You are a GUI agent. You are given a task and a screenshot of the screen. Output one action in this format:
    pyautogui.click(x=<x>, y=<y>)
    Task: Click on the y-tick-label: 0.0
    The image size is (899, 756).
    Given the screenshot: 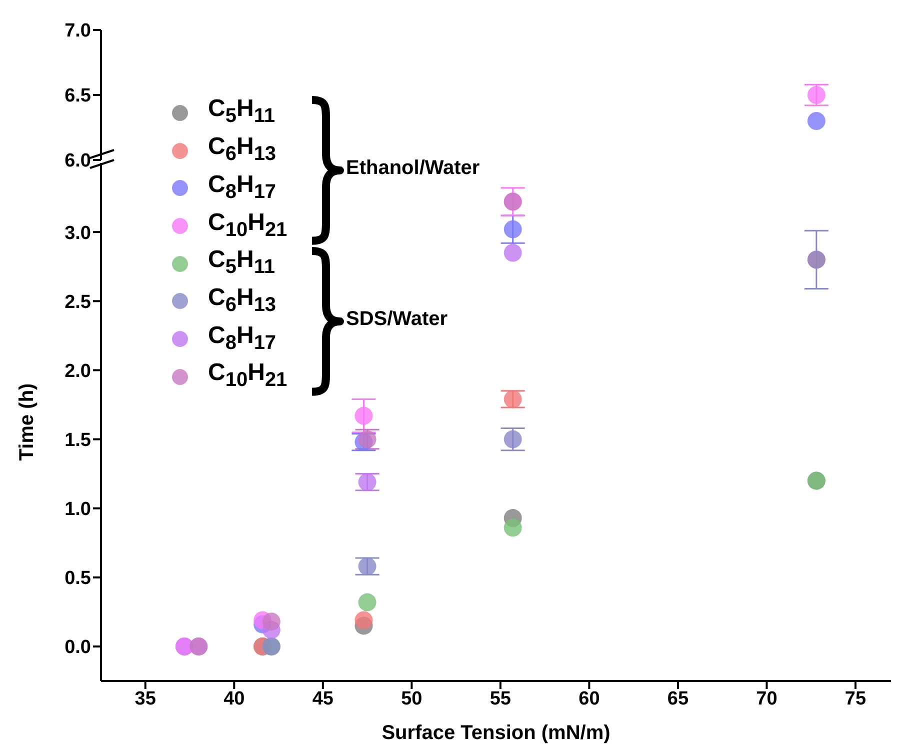 What is the action you would take?
    pyautogui.click(x=77, y=647)
    